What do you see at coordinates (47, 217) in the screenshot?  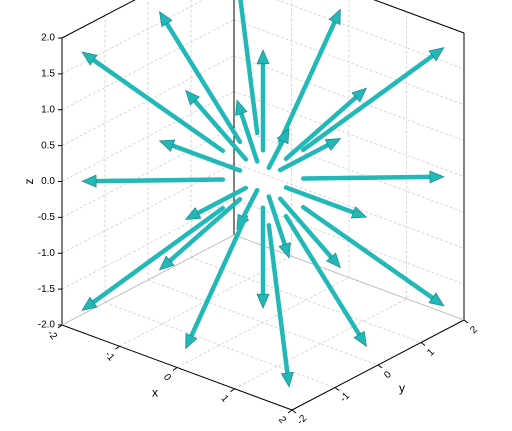 I see `z-tick-label: -0.5` at bounding box center [47, 217].